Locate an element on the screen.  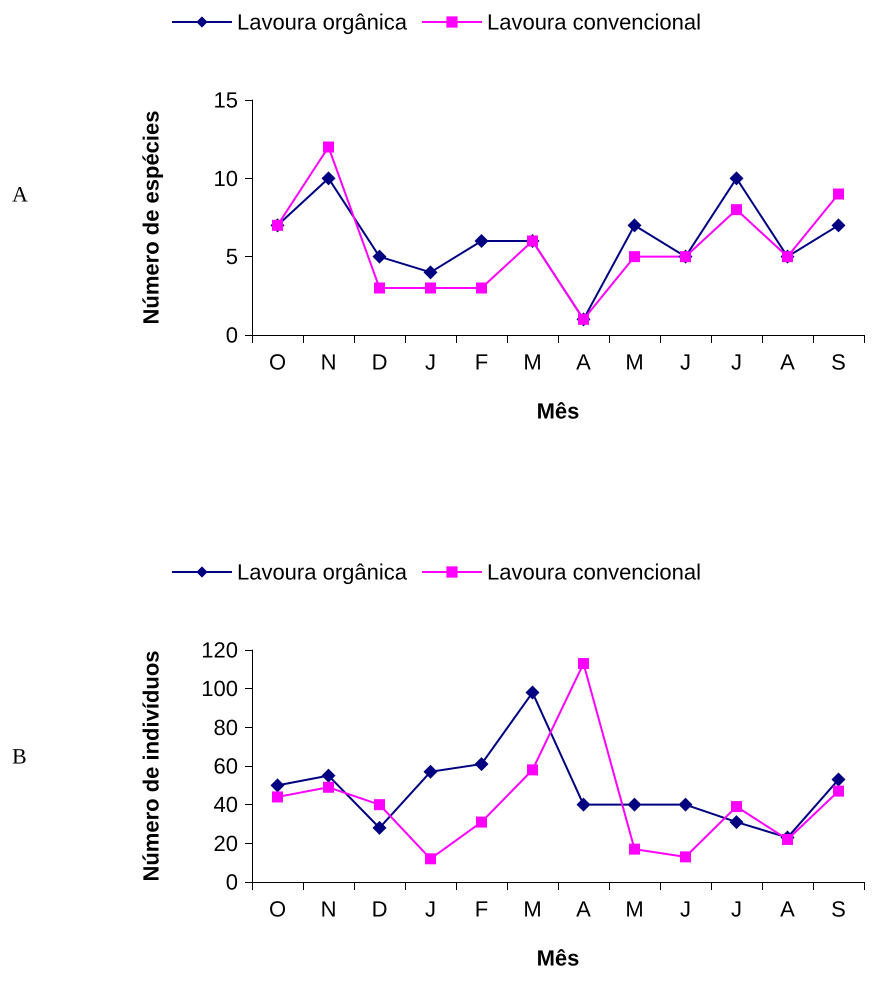
y-tick-label: 100 is located at coordinates (219, 689).